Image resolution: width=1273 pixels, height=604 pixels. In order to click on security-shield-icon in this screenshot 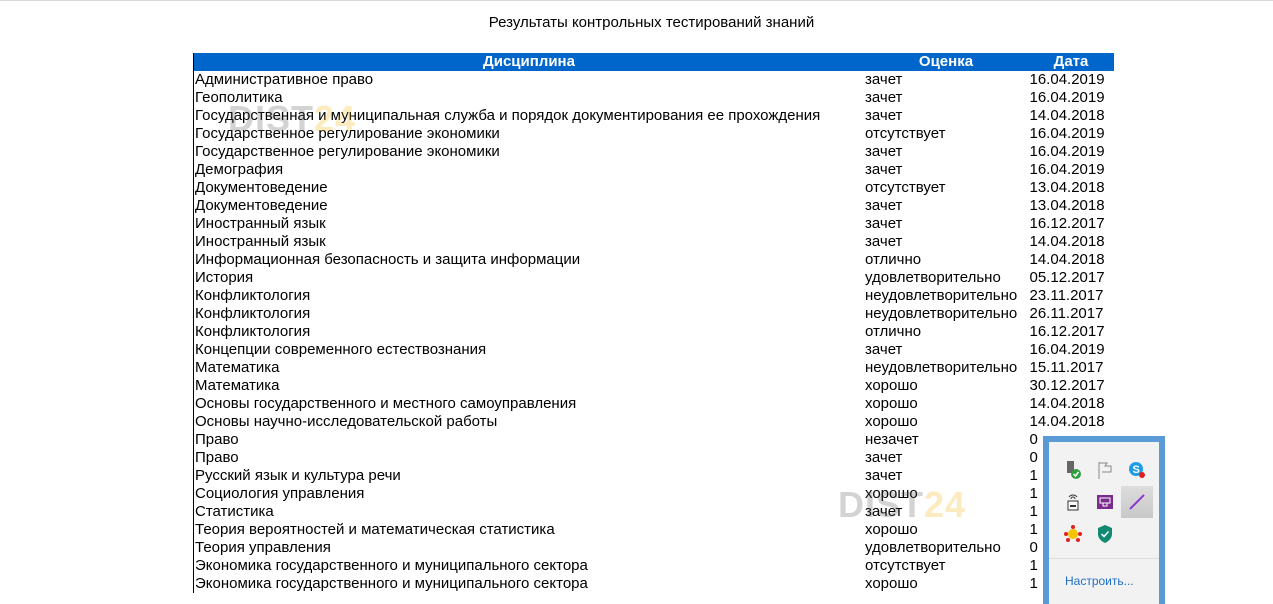, I will do `click(1105, 534)`.